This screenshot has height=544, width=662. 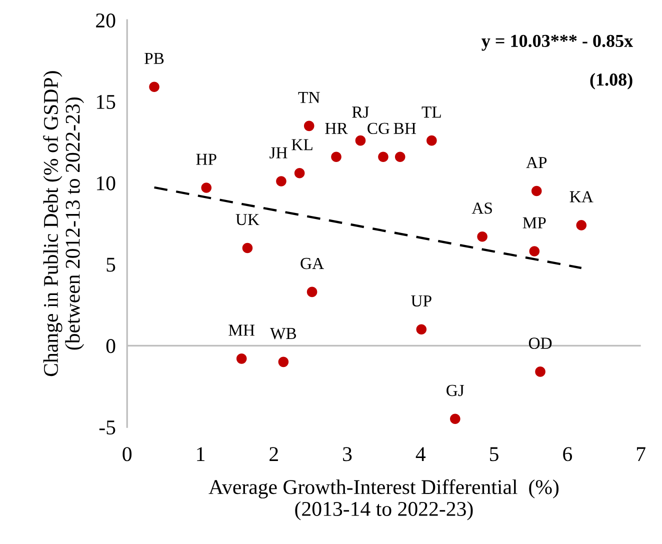 I want to click on annotation: AP, so click(x=536, y=162).